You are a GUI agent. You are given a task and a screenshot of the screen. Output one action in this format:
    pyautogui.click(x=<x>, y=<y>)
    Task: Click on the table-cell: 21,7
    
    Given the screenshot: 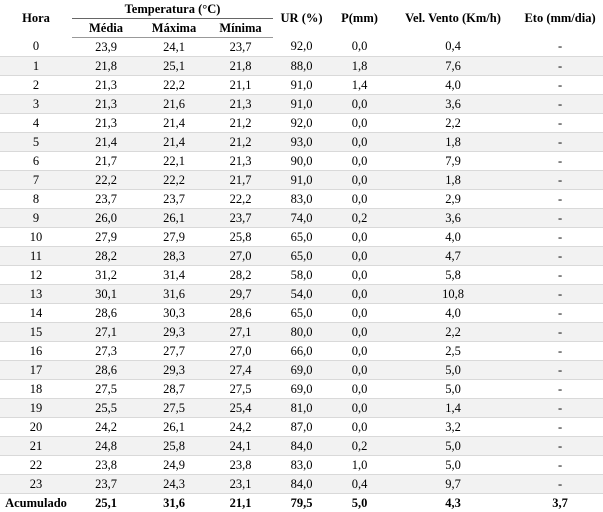 What is the action you would take?
    pyautogui.click(x=241, y=180)
    